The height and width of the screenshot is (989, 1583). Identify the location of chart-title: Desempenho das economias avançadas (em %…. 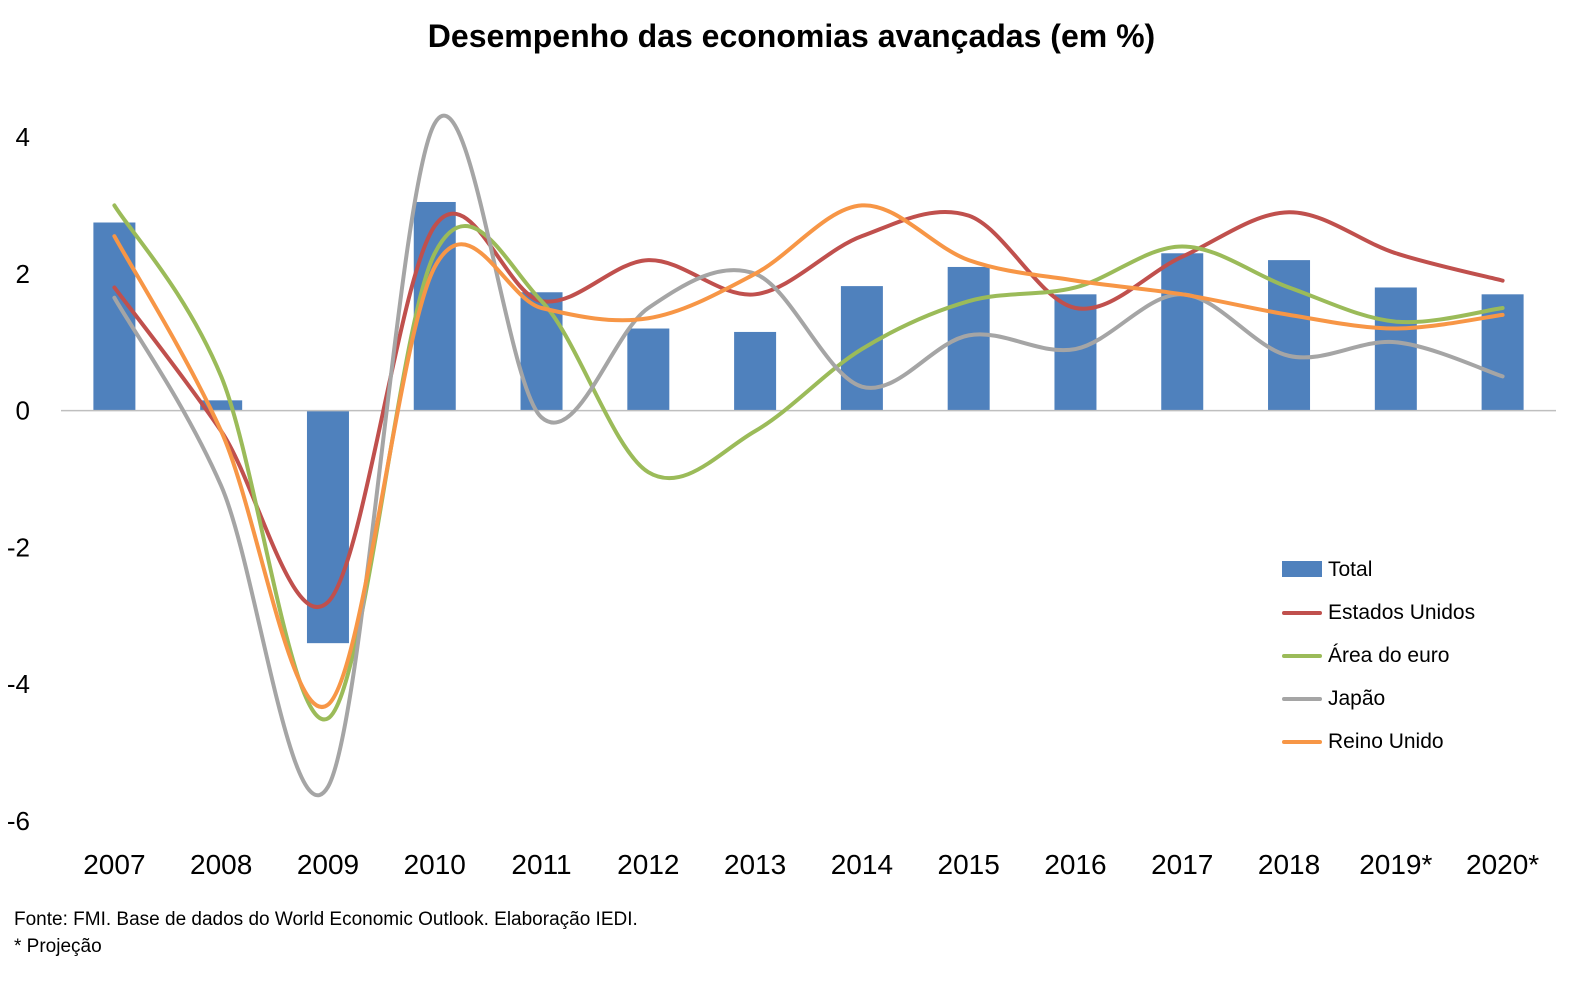
(791, 36).